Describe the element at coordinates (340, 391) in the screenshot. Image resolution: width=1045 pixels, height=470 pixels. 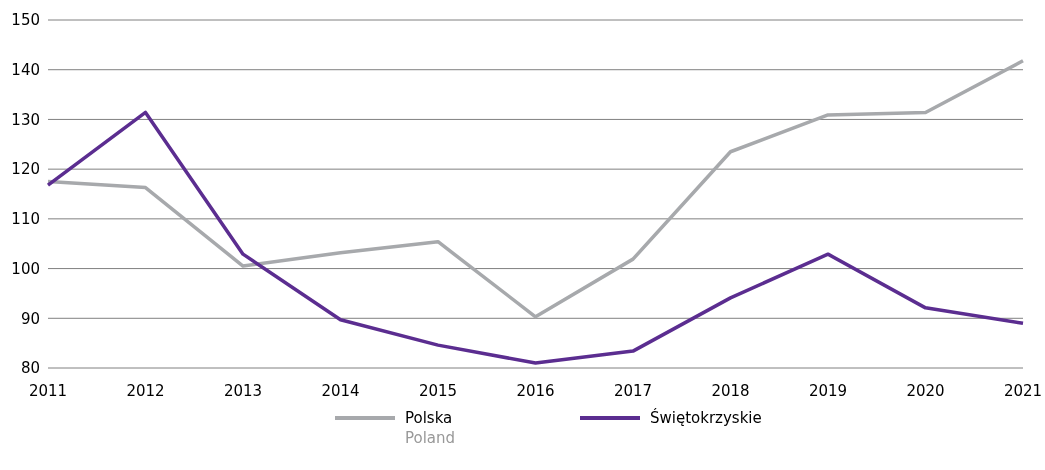
I see `x-tick-label: 2014` at that location.